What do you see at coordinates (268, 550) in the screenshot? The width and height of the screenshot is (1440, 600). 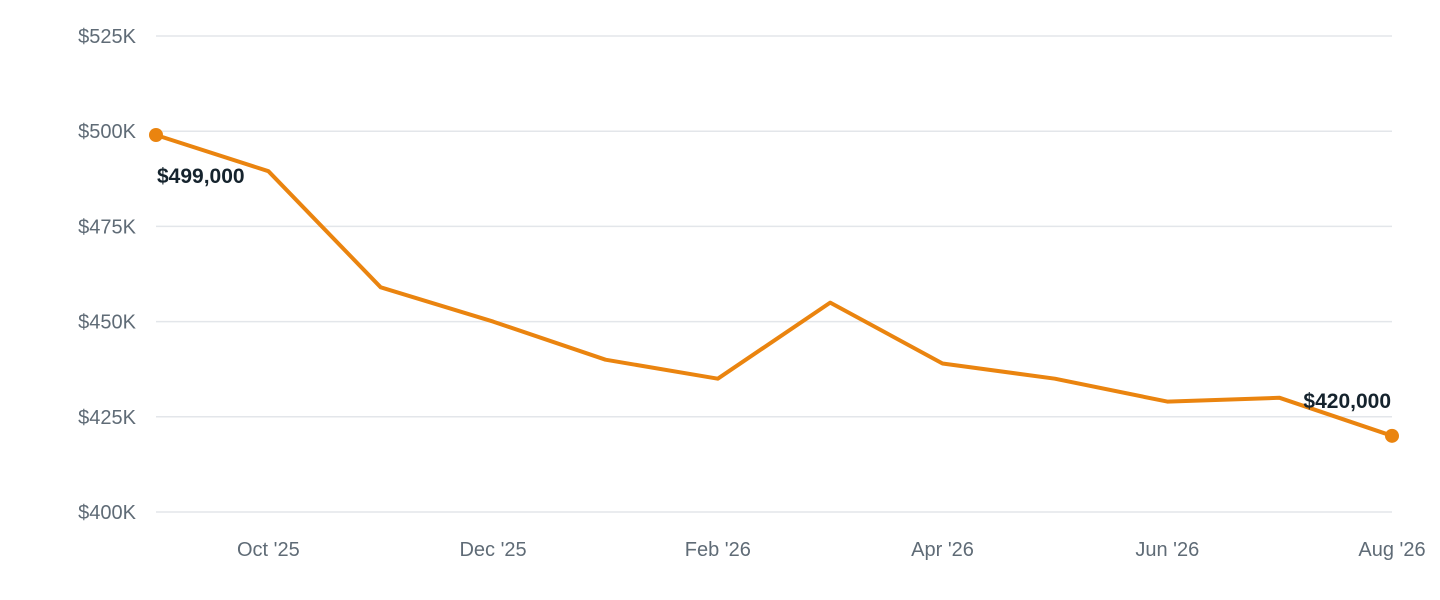 I see `x-tick-label: Oct '25` at bounding box center [268, 550].